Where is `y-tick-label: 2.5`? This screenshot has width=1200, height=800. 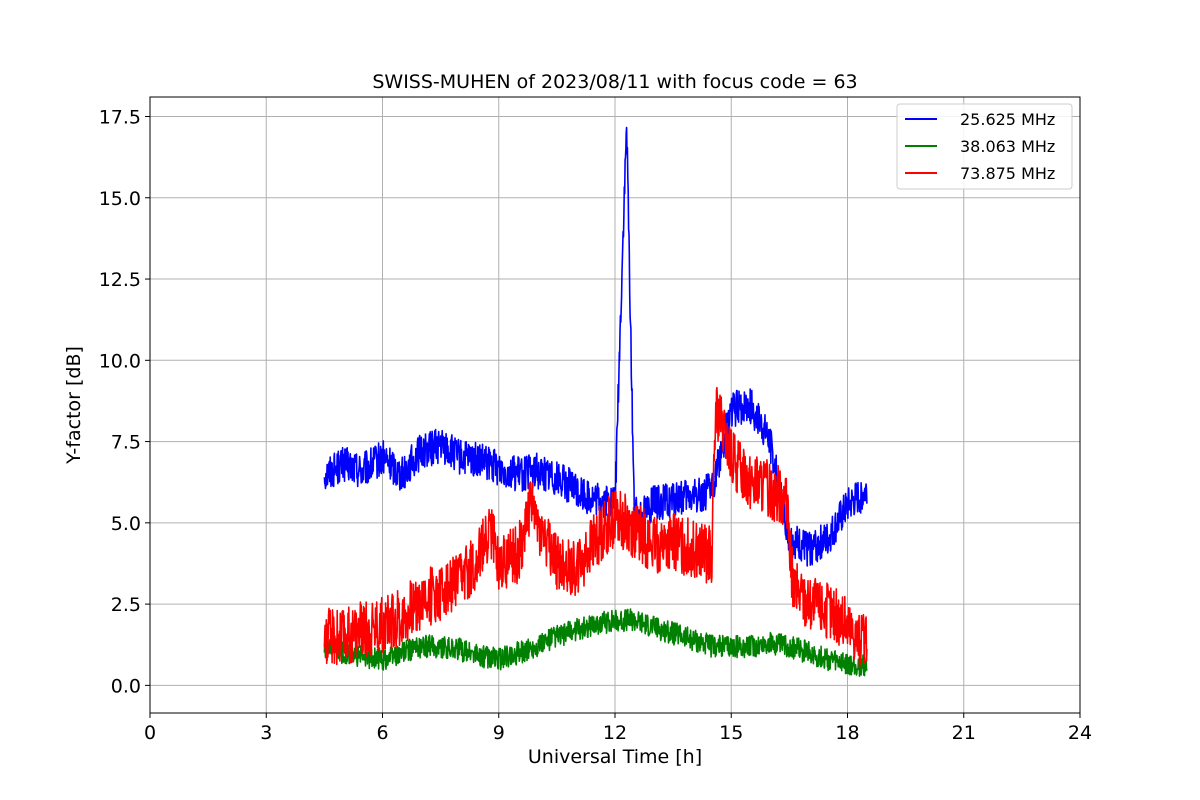 y-tick-label: 2.5 is located at coordinates (126, 605).